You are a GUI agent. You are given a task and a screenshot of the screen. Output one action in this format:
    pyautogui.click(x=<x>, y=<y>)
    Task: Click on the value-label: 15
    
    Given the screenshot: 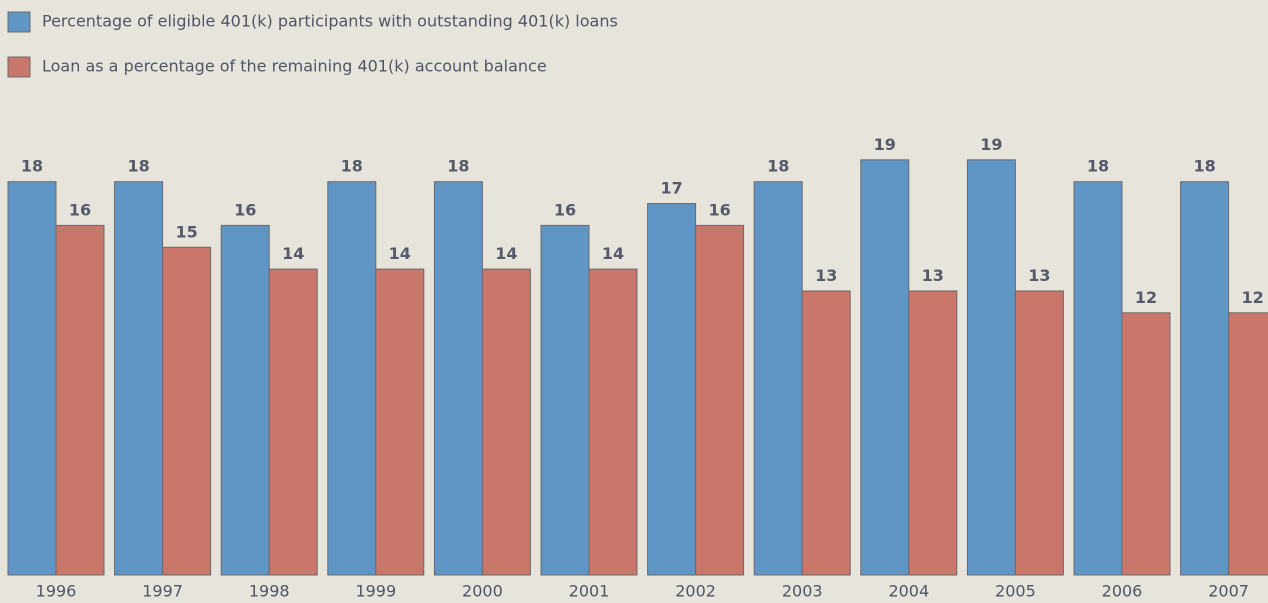 What is the action you would take?
    pyautogui.click(x=186, y=231)
    